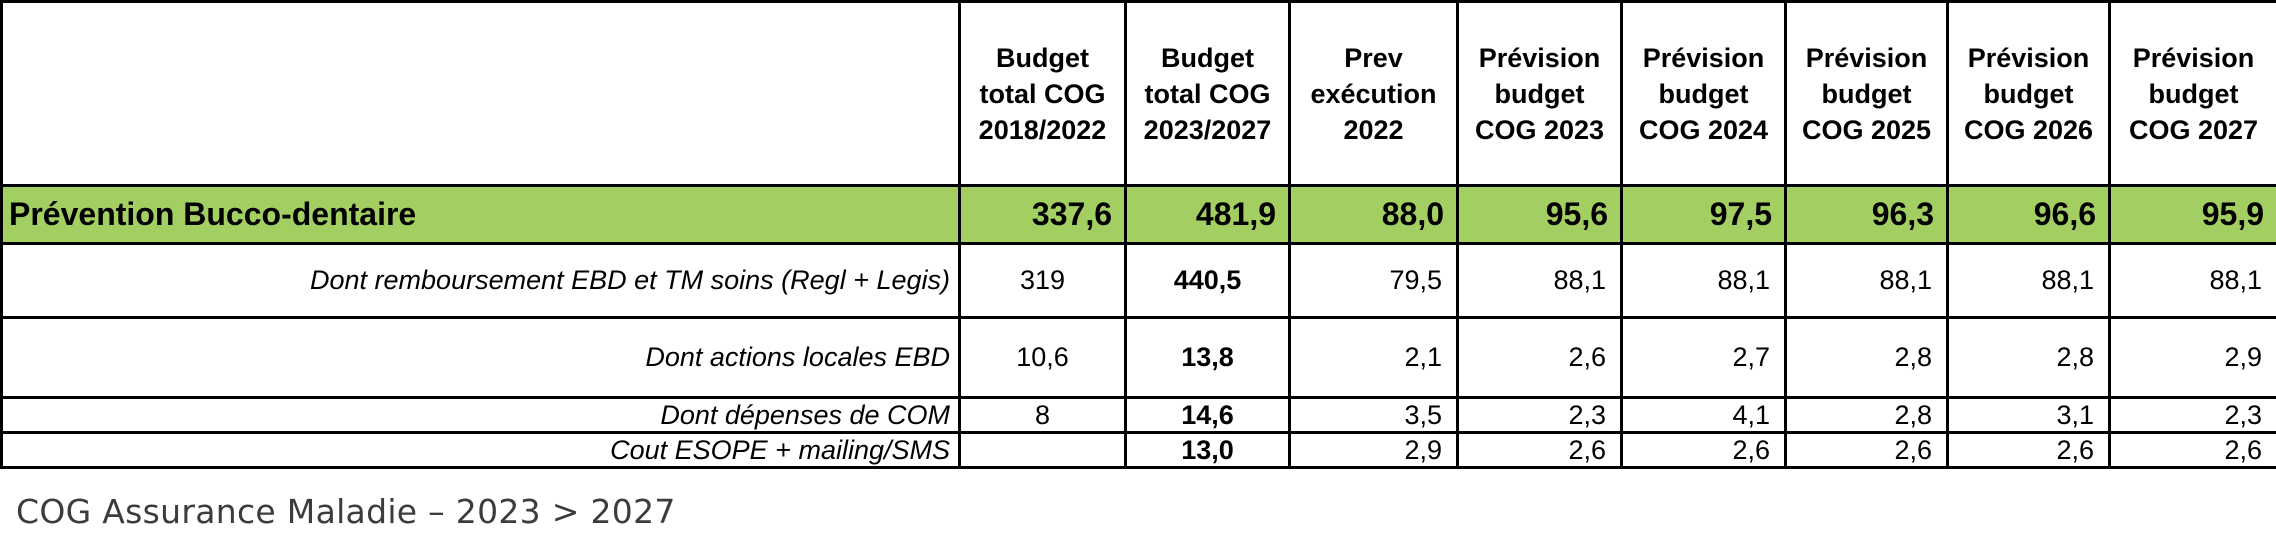  Describe the element at coordinates (1703, 93) in the screenshot. I see `header-prevision-2024: Prévision budget COG 2024` at that location.